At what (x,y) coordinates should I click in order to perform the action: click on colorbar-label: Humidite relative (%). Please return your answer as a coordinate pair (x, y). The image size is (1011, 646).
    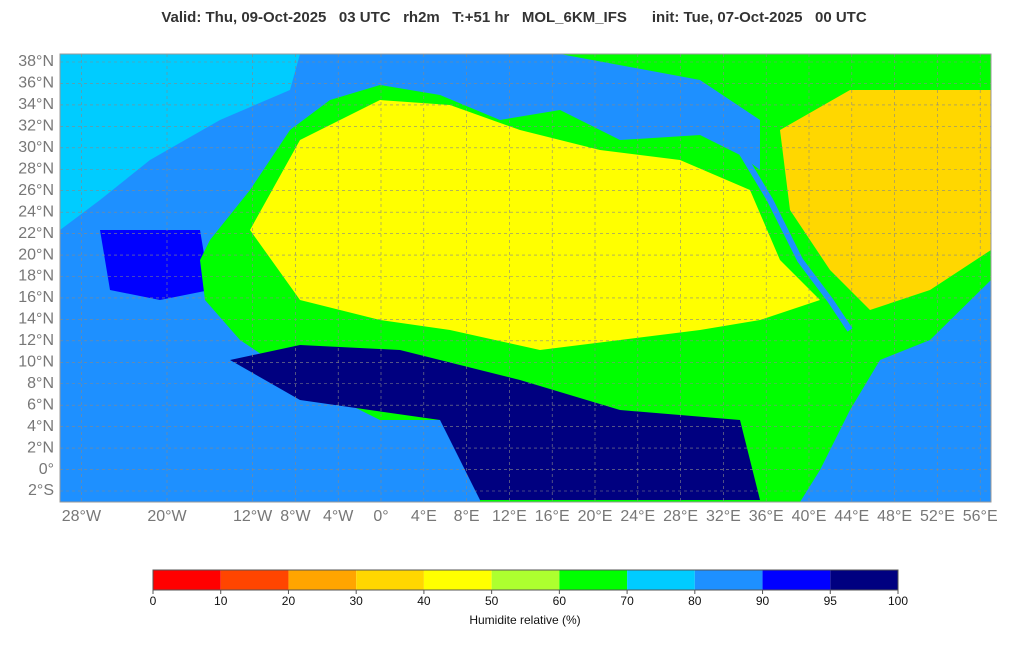
    Looking at the image, I should click on (524, 620).